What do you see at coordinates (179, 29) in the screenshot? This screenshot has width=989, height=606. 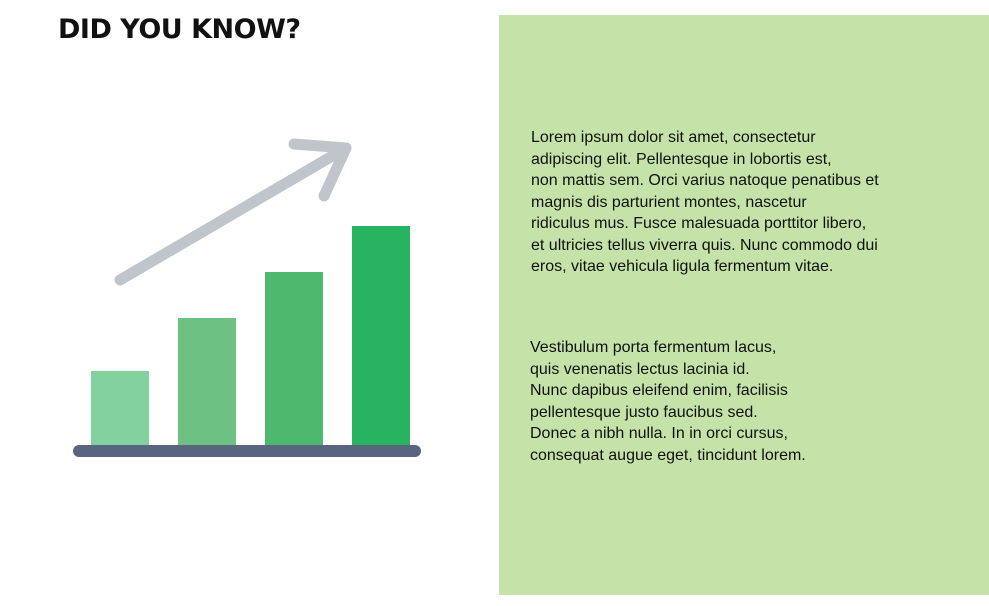 I see `page-title: DID YOU KNOW?` at bounding box center [179, 29].